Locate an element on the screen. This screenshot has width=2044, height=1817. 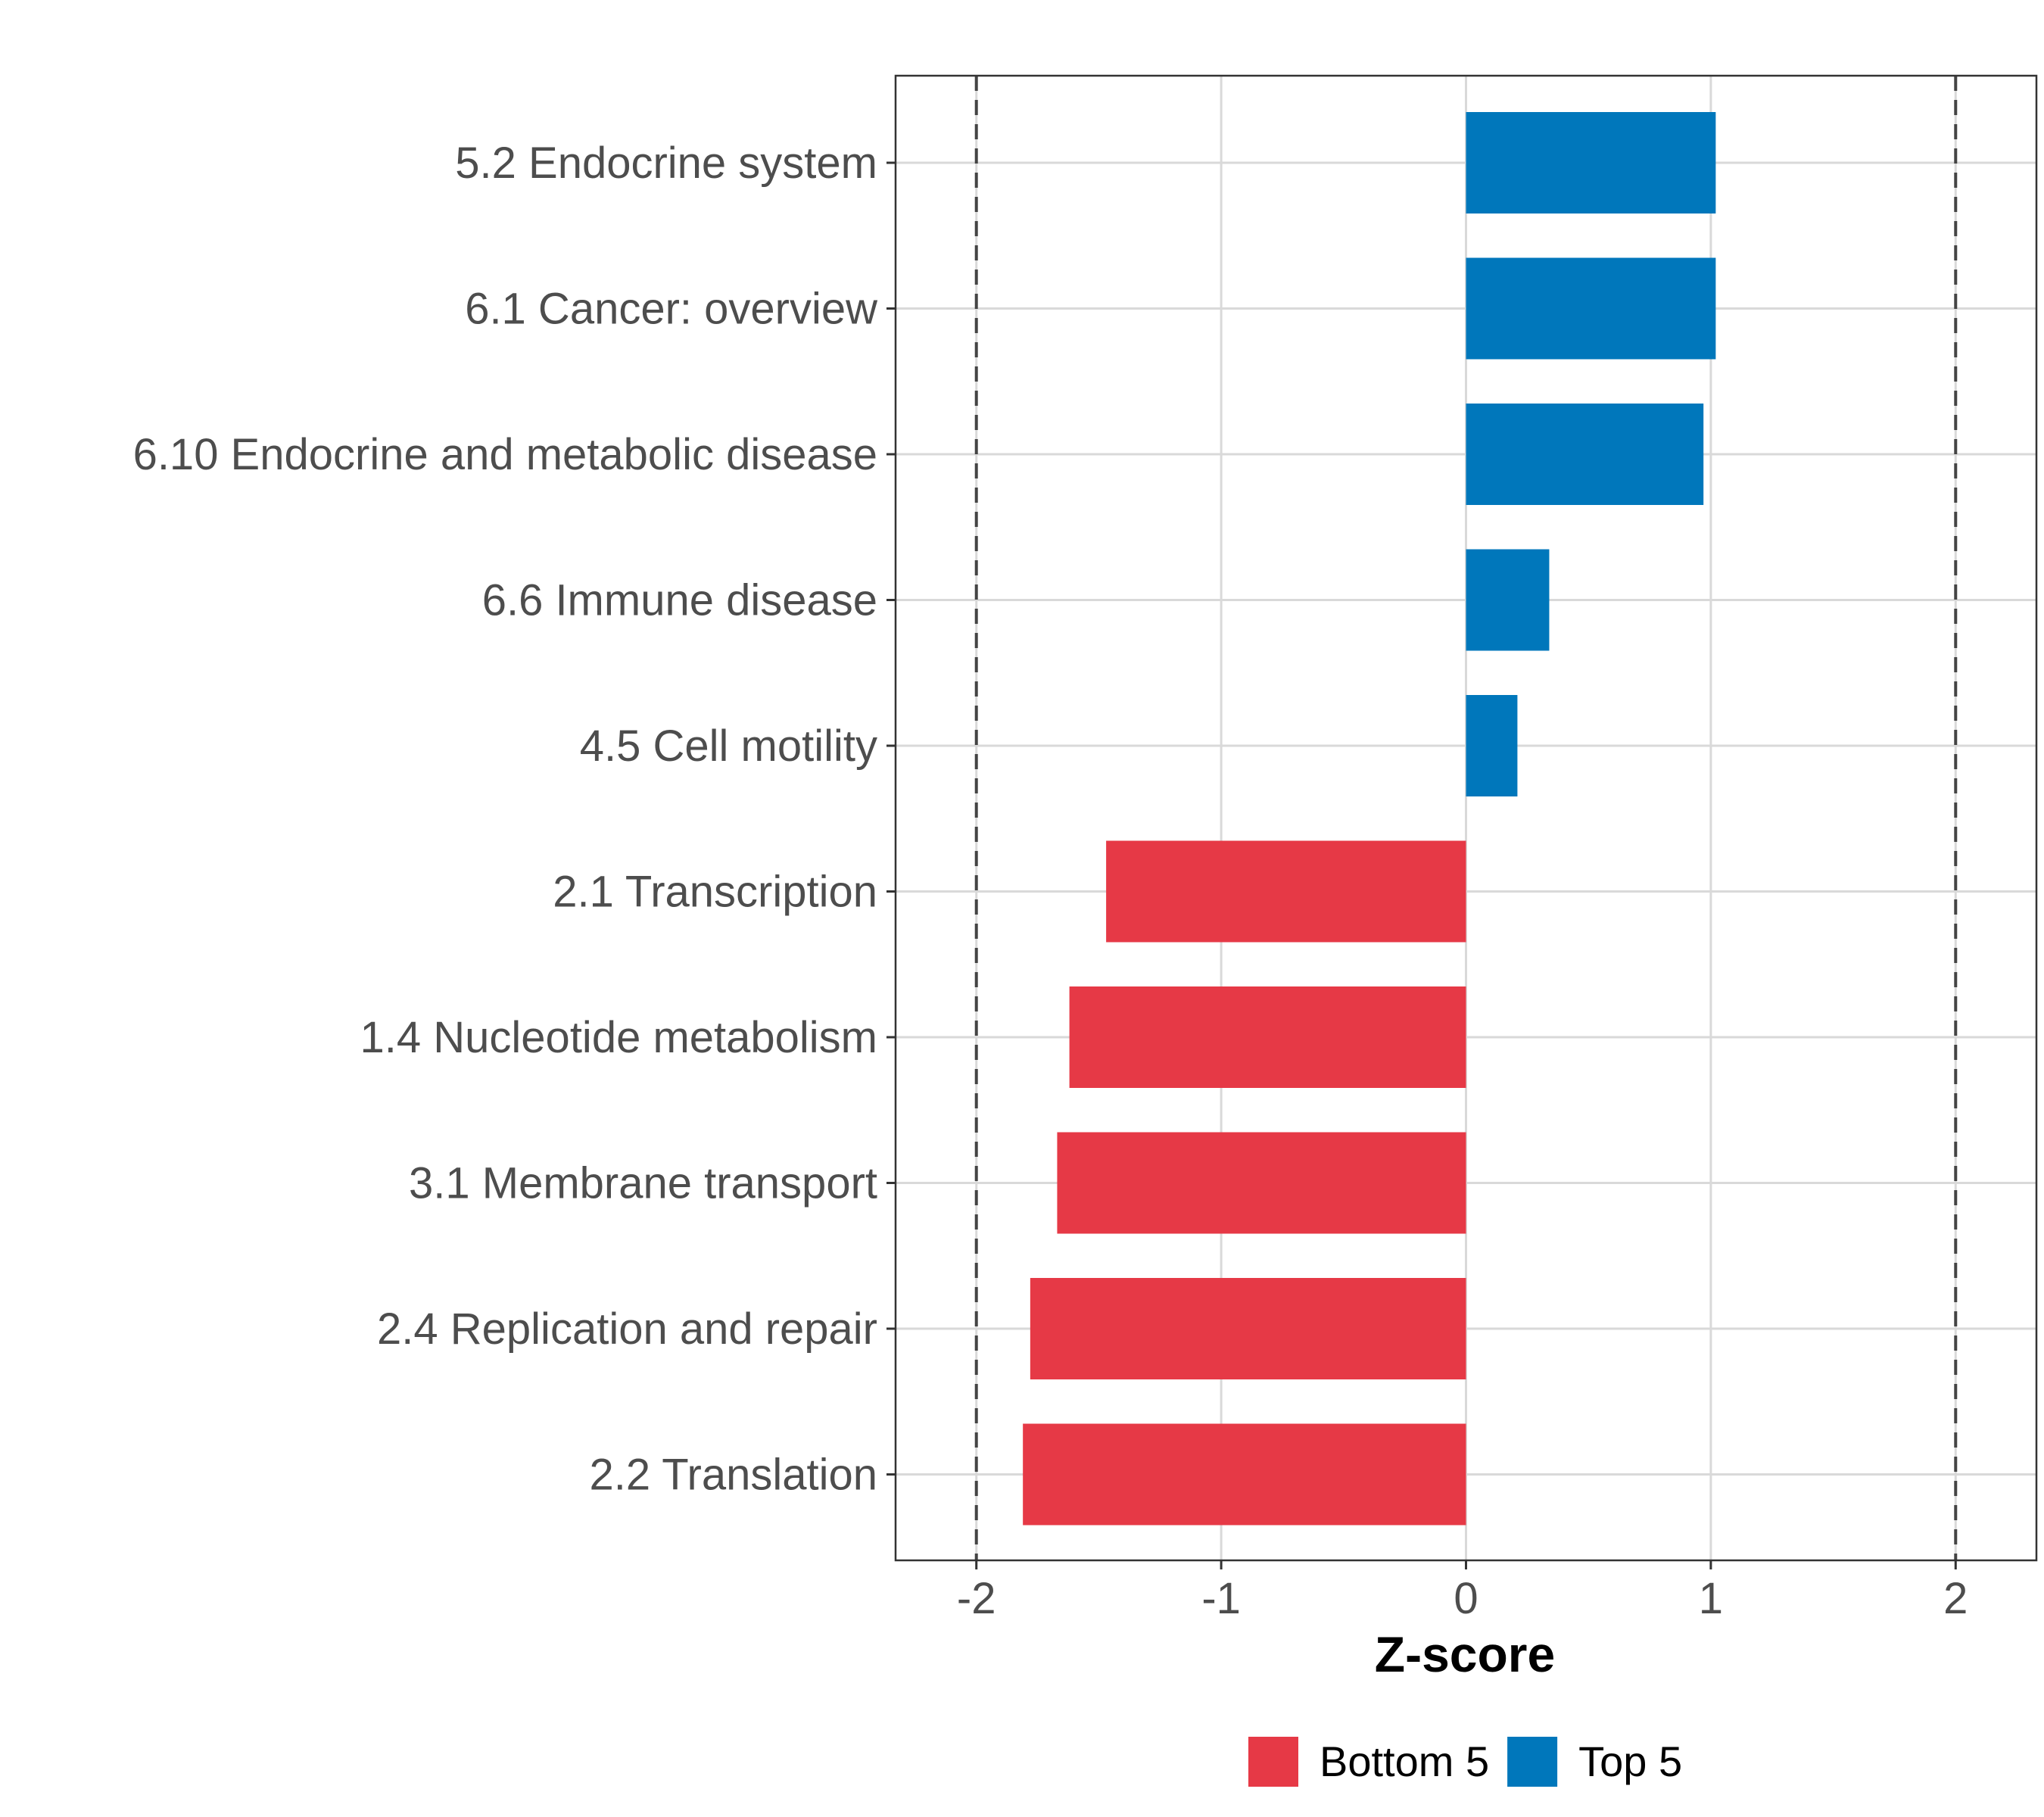
x-axis-title: Z-score is located at coordinates (1465, 1654).